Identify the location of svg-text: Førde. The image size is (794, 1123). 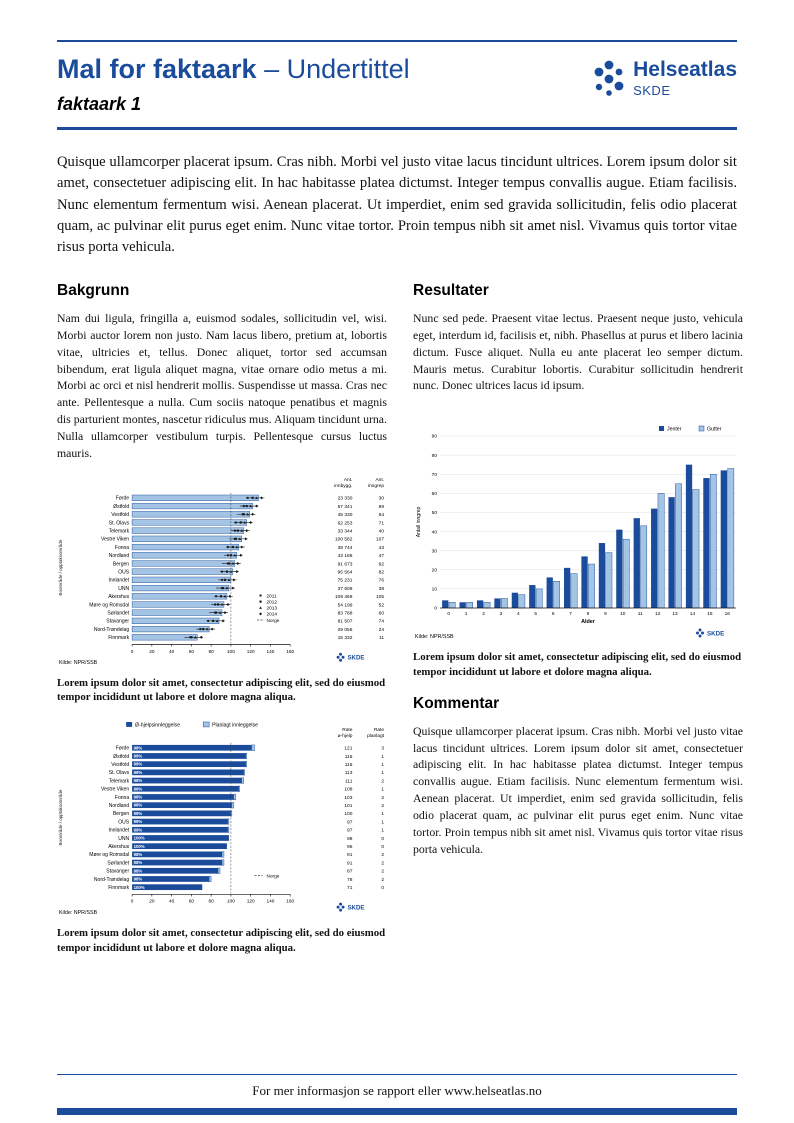
(123, 498).